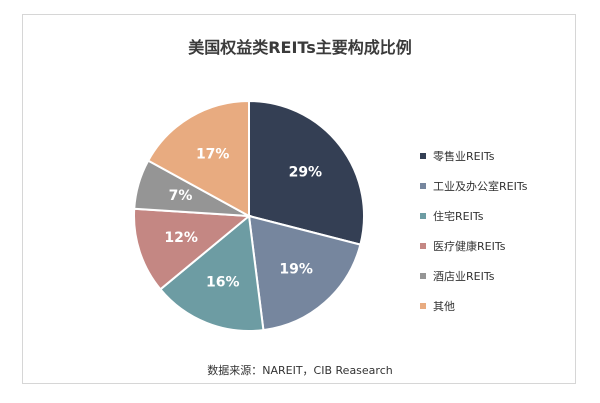  Describe the element at coordinates (181, 196) in the screenshot. I see `slice-value-label-4: 7%` at that location.